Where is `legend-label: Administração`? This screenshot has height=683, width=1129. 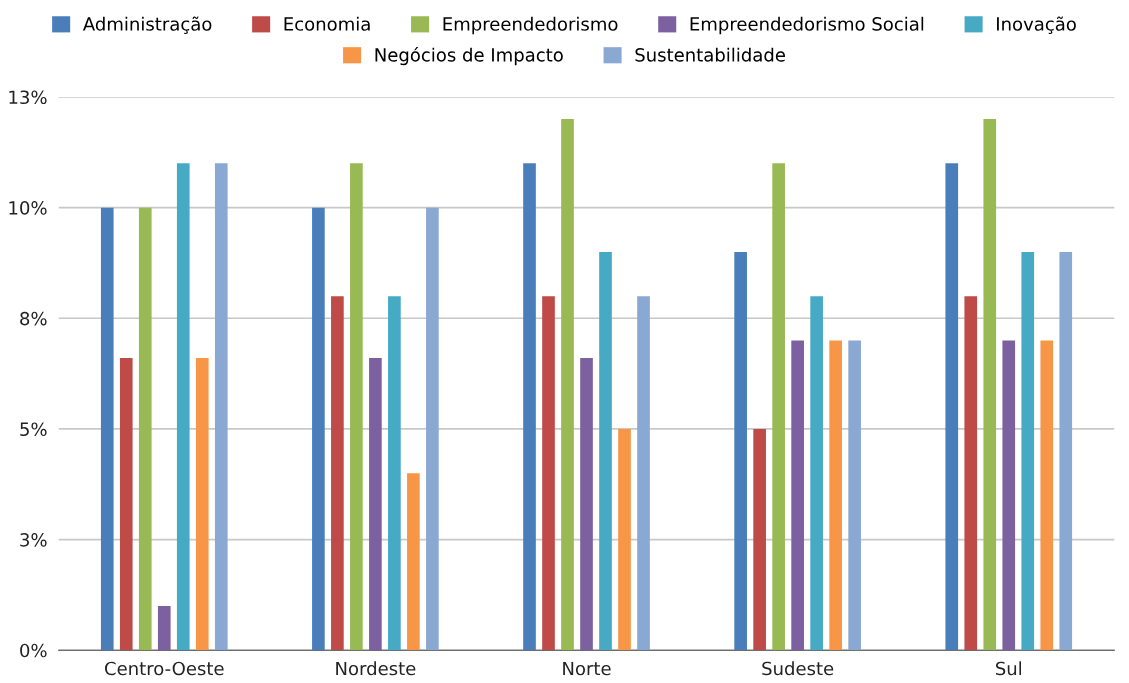
legend-label: Administração is located at coordinates (147, 25).